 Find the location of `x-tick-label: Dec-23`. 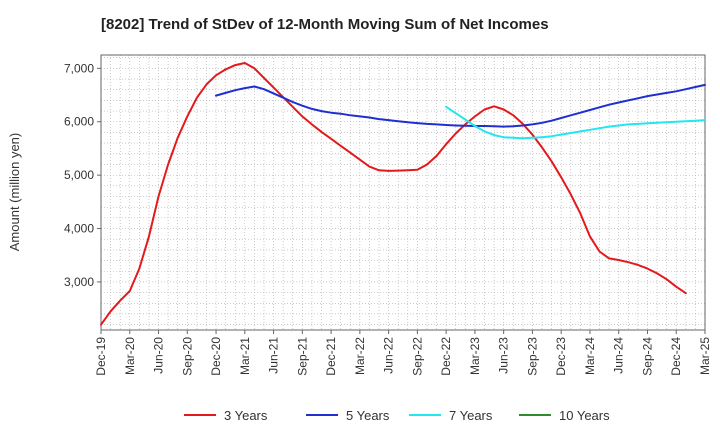

x-tick-label: Dec-23 is located at coordinates (561, 356).